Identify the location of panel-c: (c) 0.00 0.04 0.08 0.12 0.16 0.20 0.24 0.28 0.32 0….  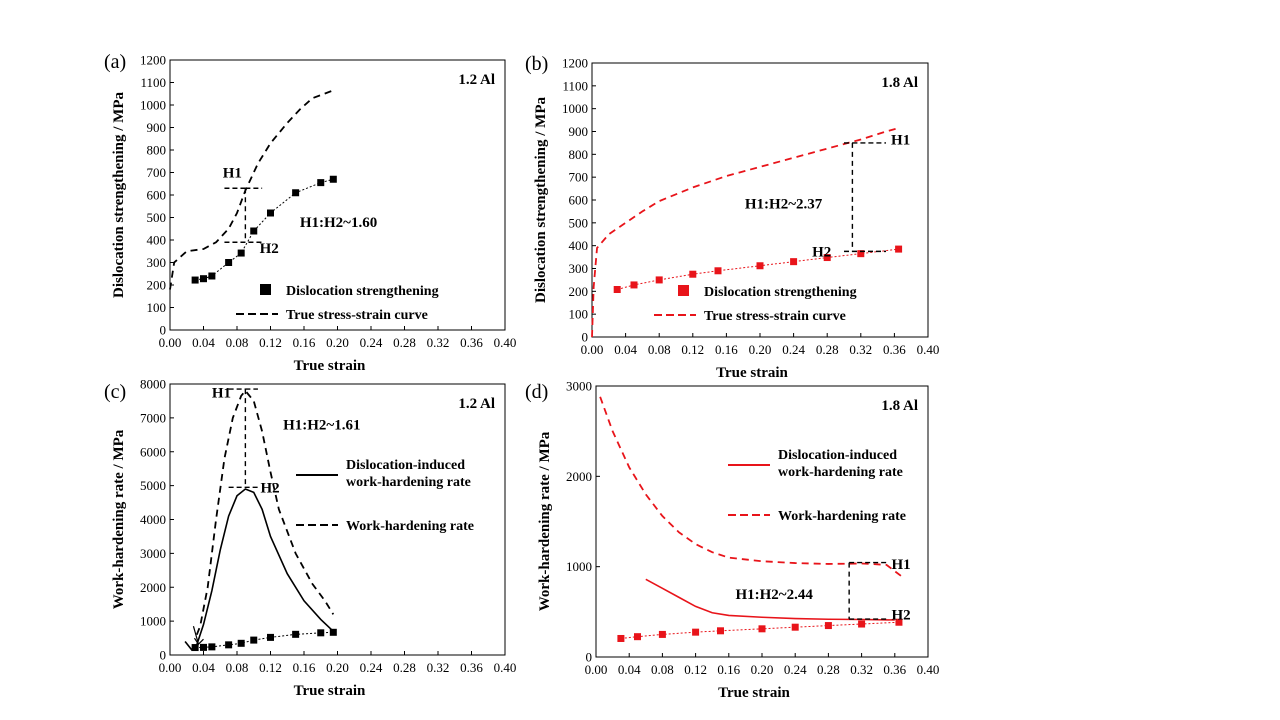
(310, 538).